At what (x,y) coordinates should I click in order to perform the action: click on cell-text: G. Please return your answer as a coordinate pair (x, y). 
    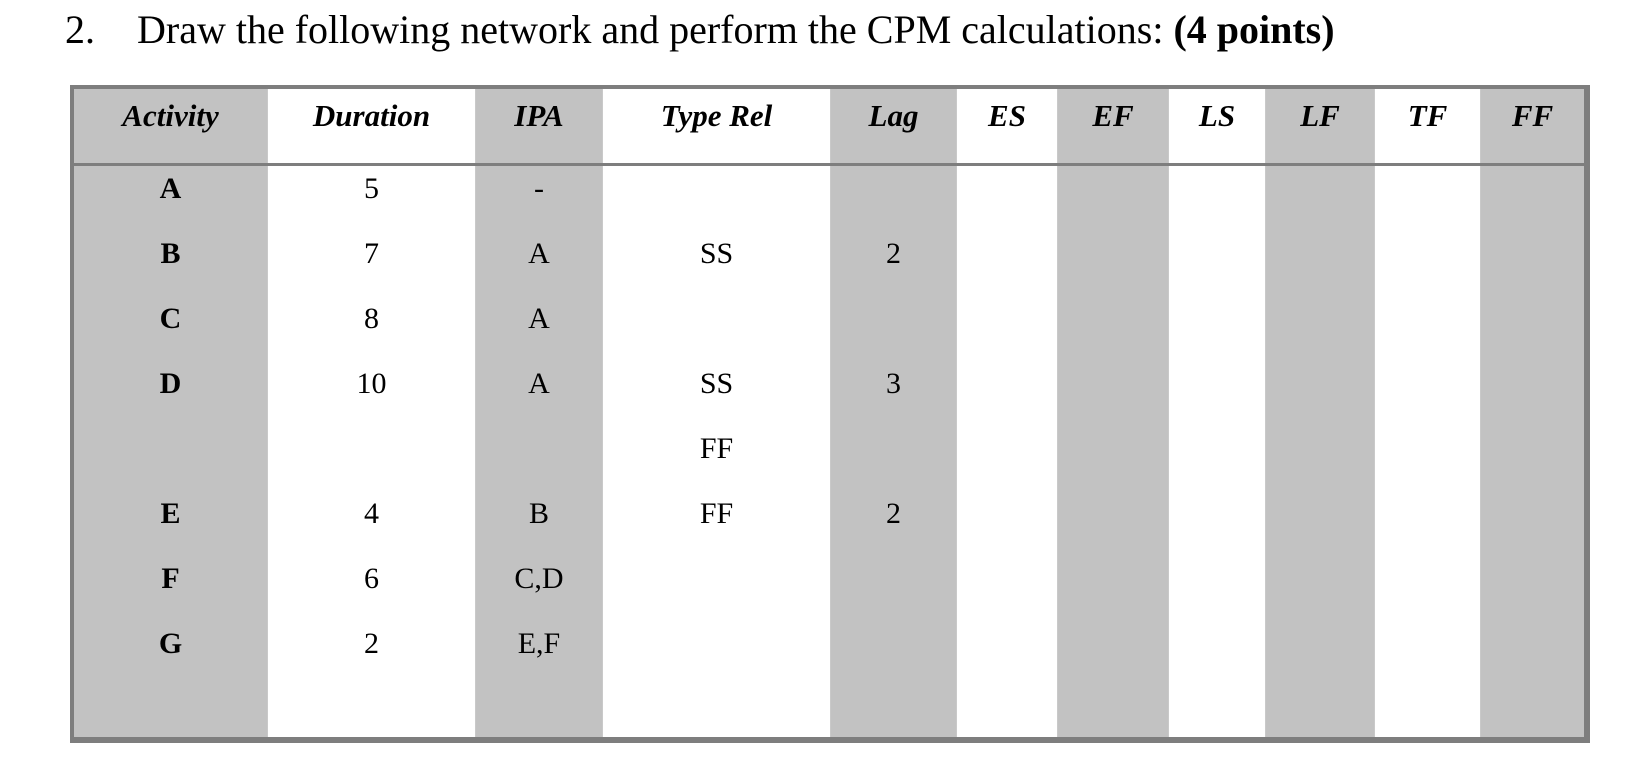
    Looking at the image, I should click on (170, 643).